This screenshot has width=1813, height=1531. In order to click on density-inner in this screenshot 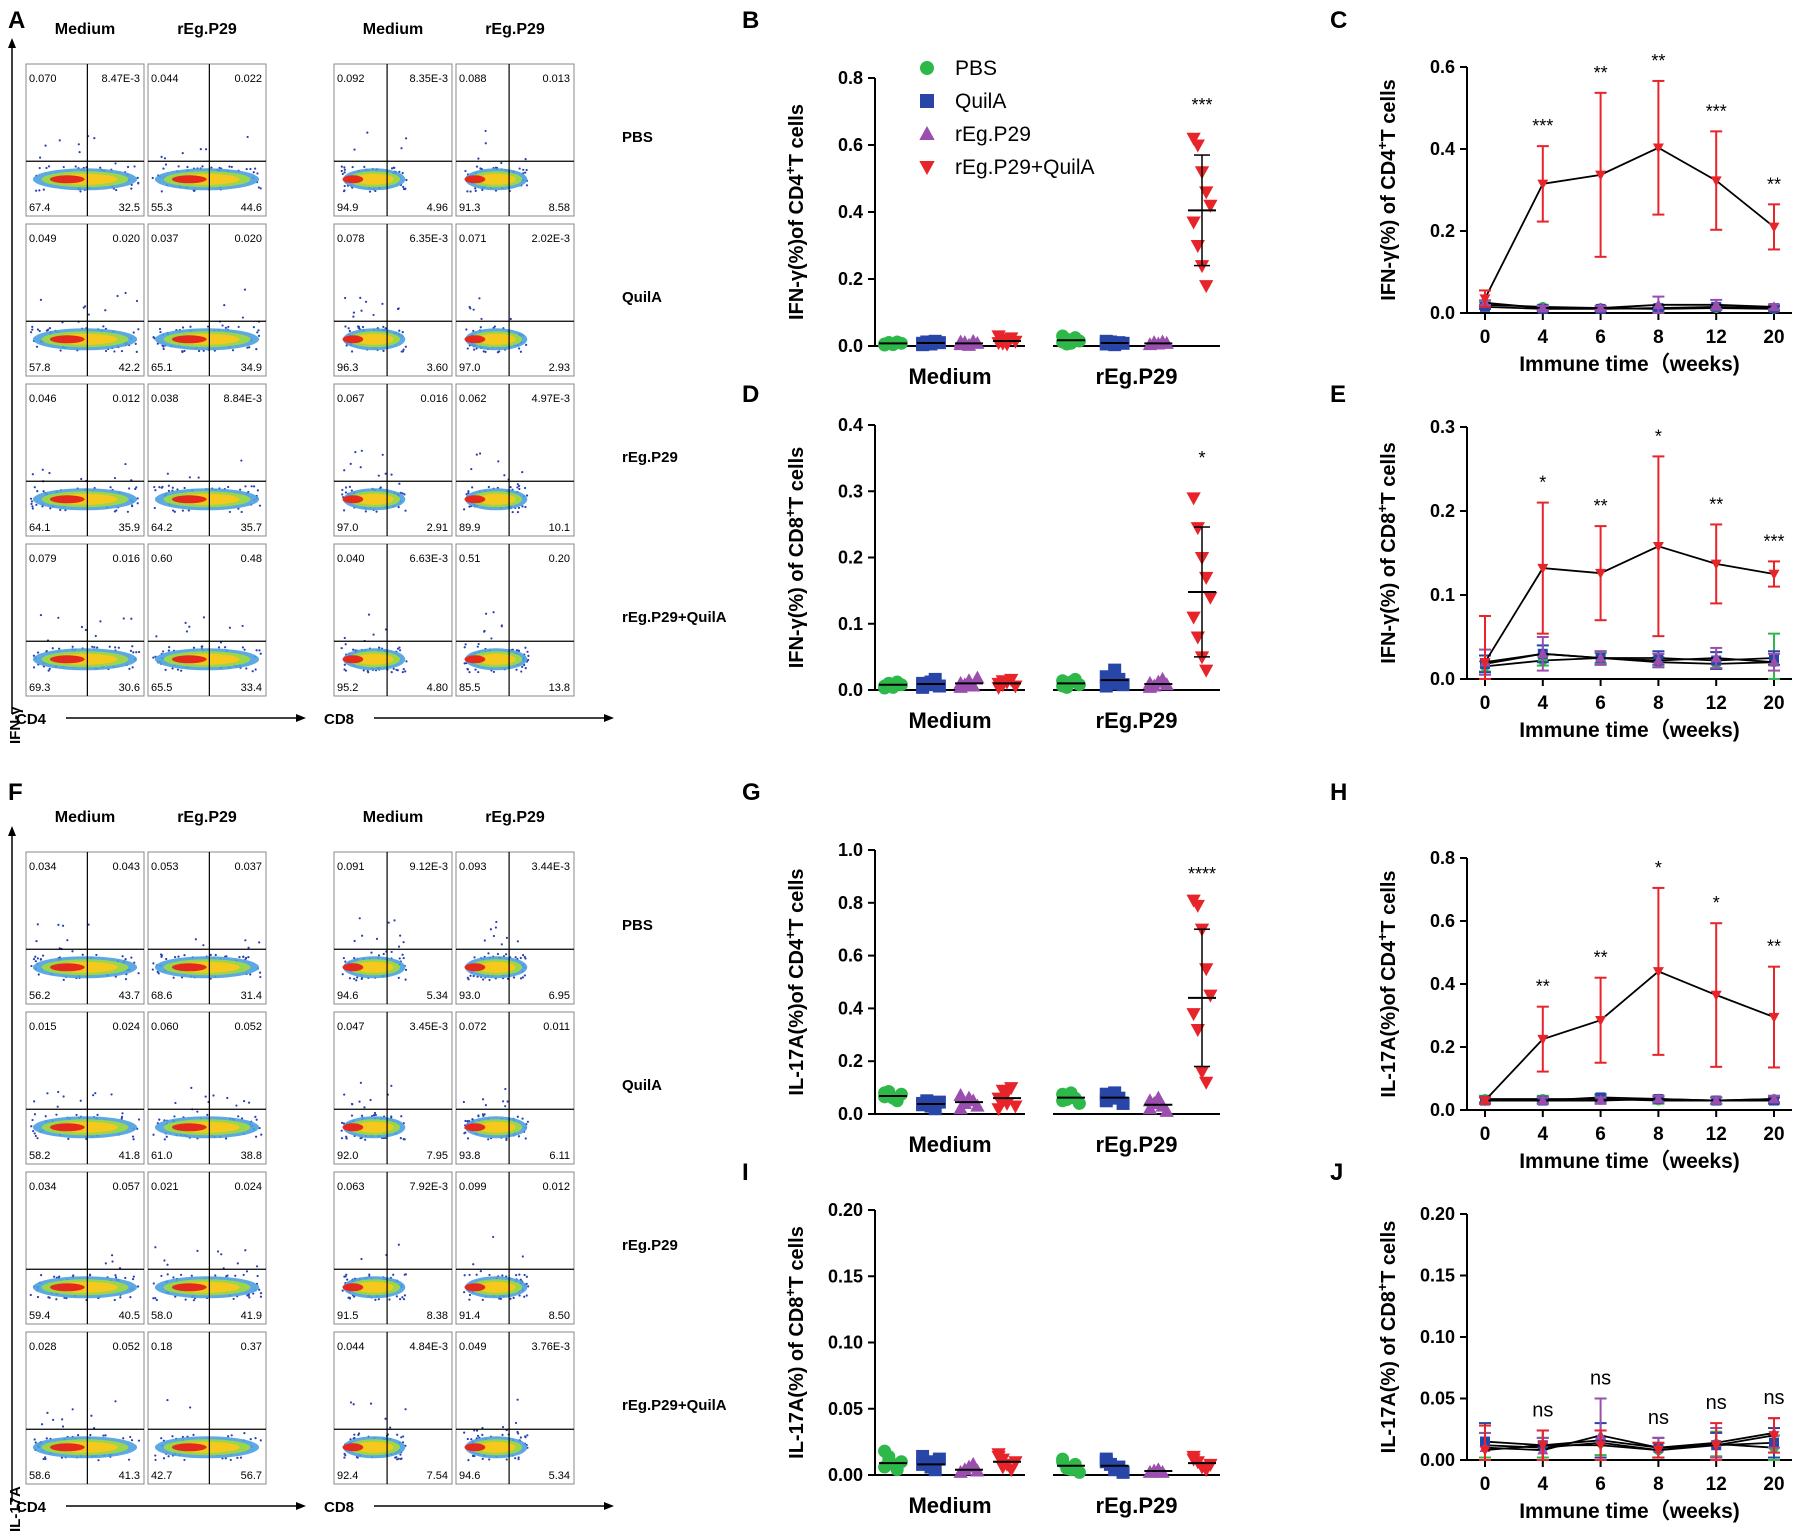, I will do `click(374, 1447)`.